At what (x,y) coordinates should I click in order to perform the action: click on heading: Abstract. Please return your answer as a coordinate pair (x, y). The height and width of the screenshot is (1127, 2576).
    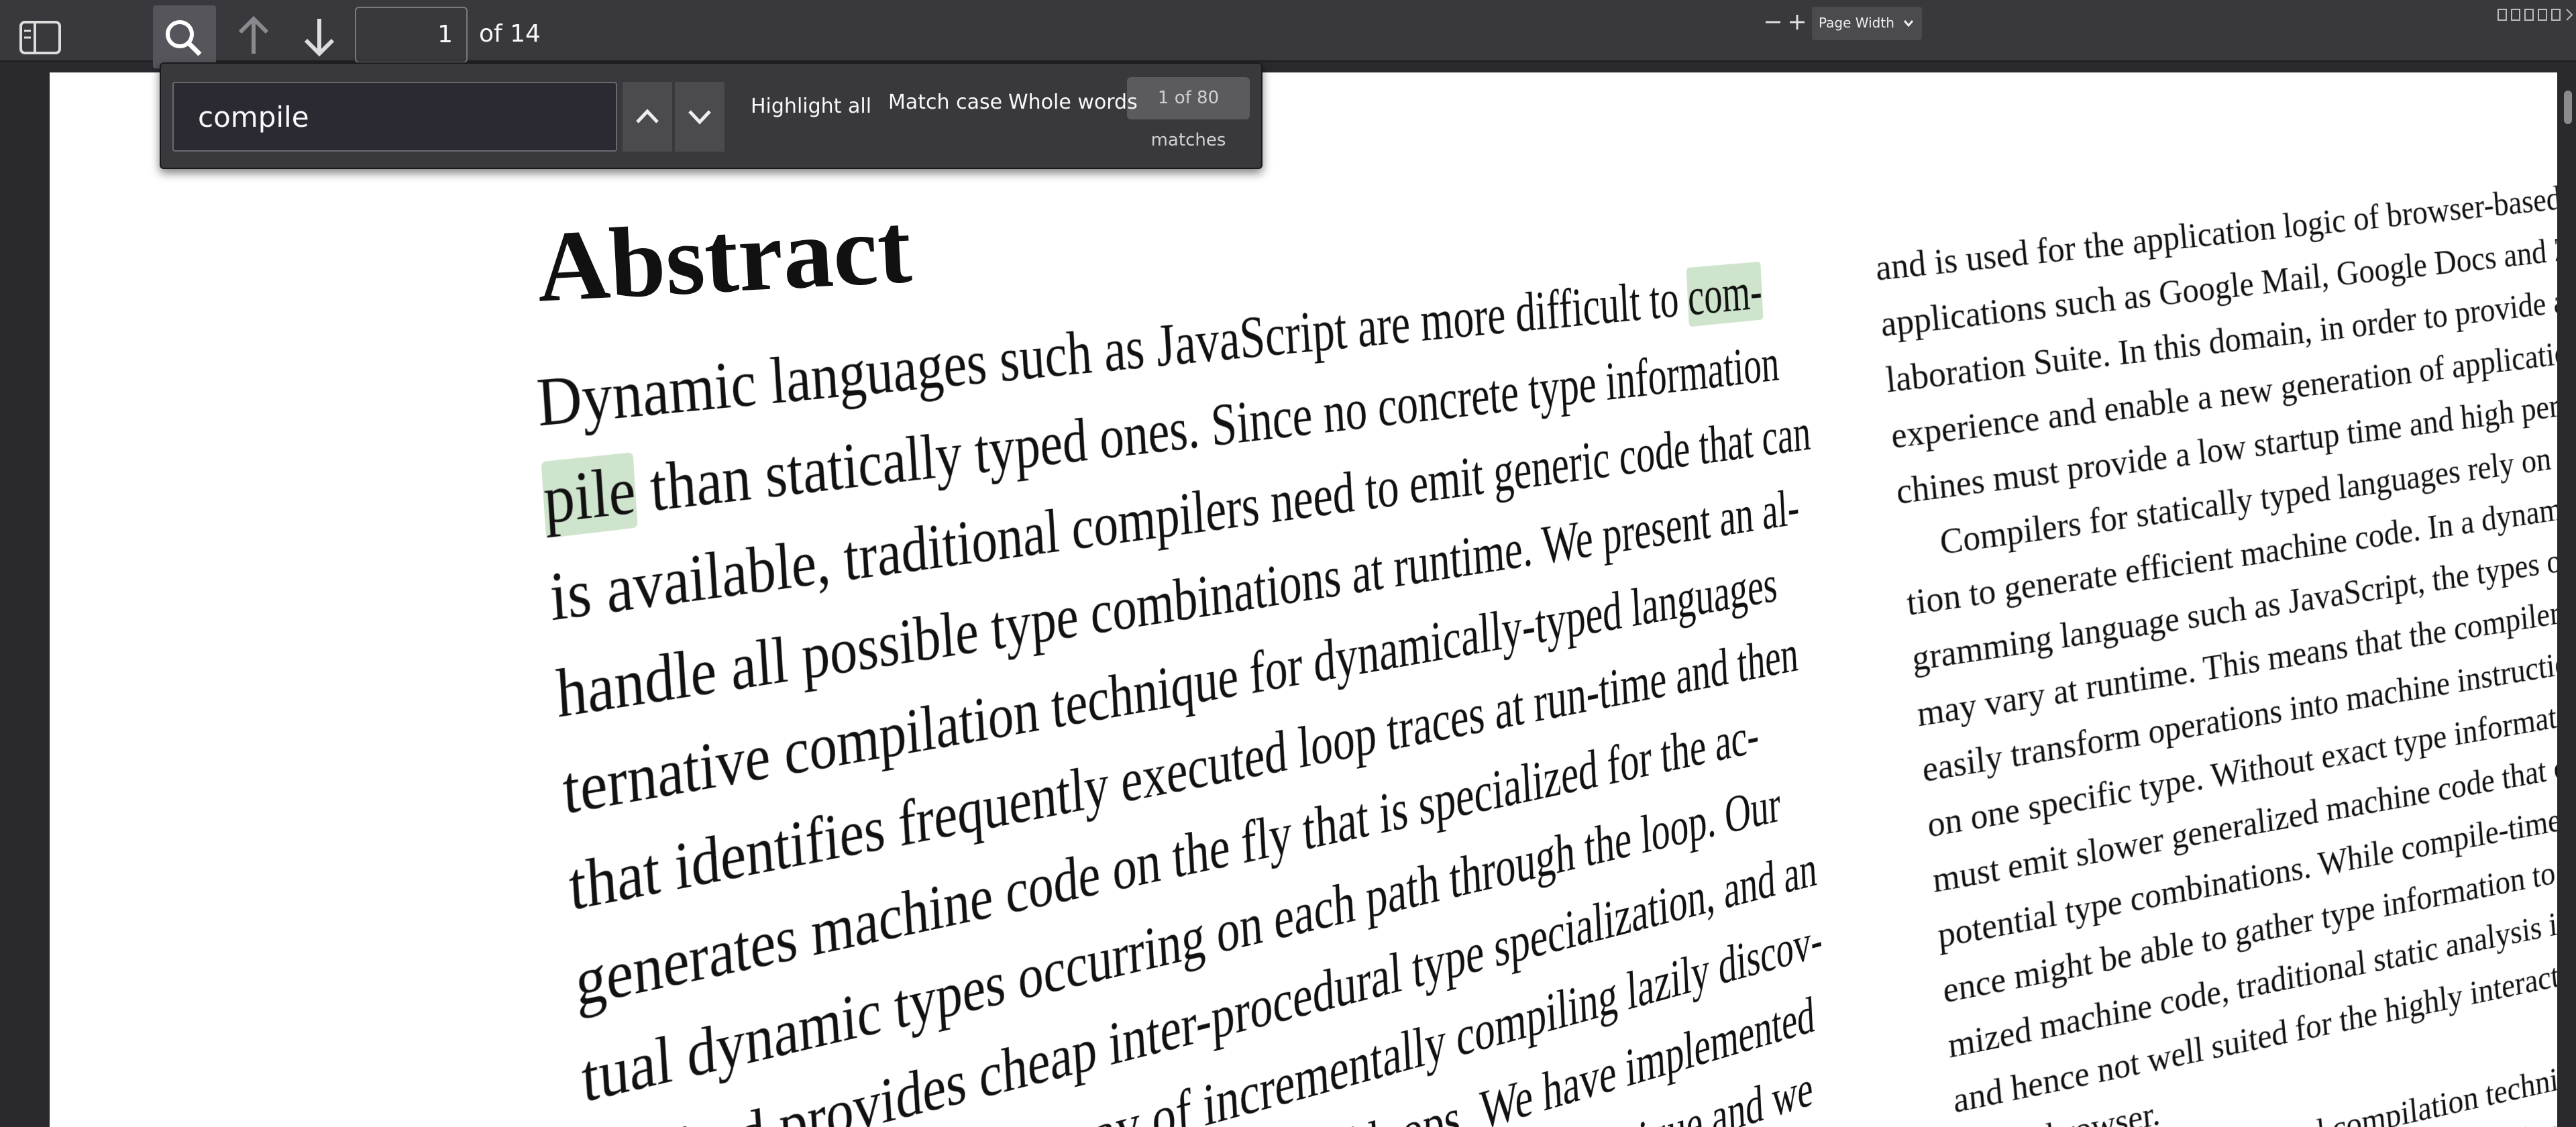
    Looking at the image, I should click on (724, 257).